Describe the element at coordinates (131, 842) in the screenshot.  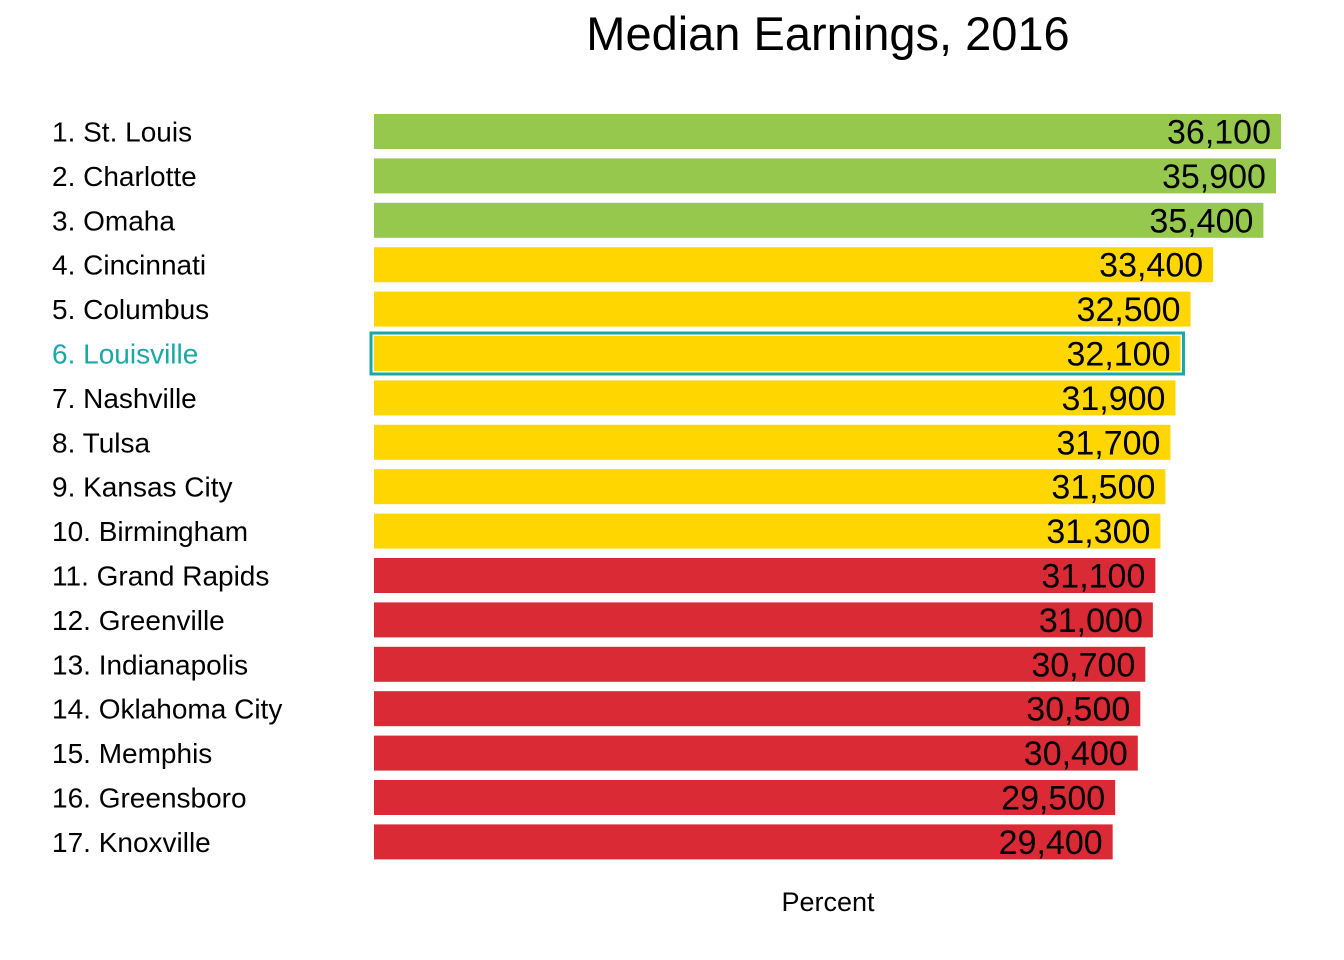
I see `category-label: 17. Knoxville` at that location.